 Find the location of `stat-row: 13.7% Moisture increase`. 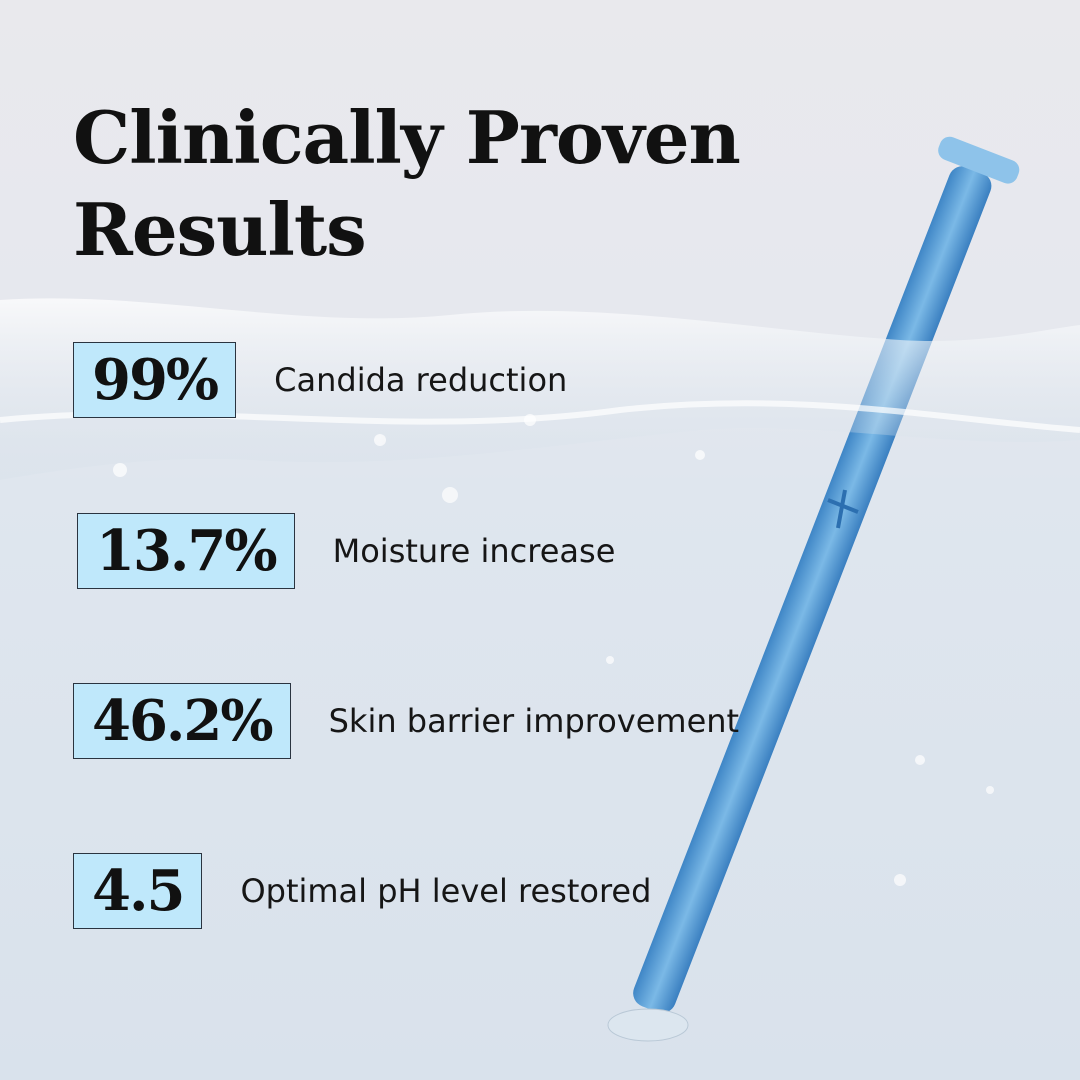

stat-row: 13.7% Moisture increase is located at coordinates (346, 551).